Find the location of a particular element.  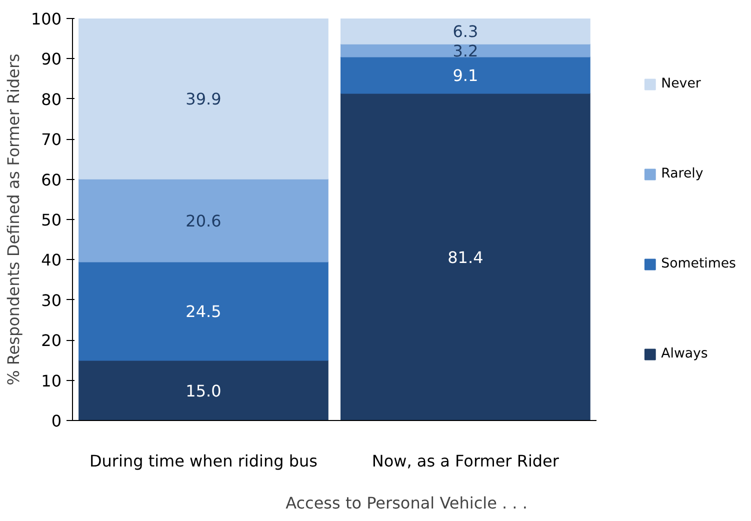

y-tick-label: 50 is located at coordinates (51, 220).